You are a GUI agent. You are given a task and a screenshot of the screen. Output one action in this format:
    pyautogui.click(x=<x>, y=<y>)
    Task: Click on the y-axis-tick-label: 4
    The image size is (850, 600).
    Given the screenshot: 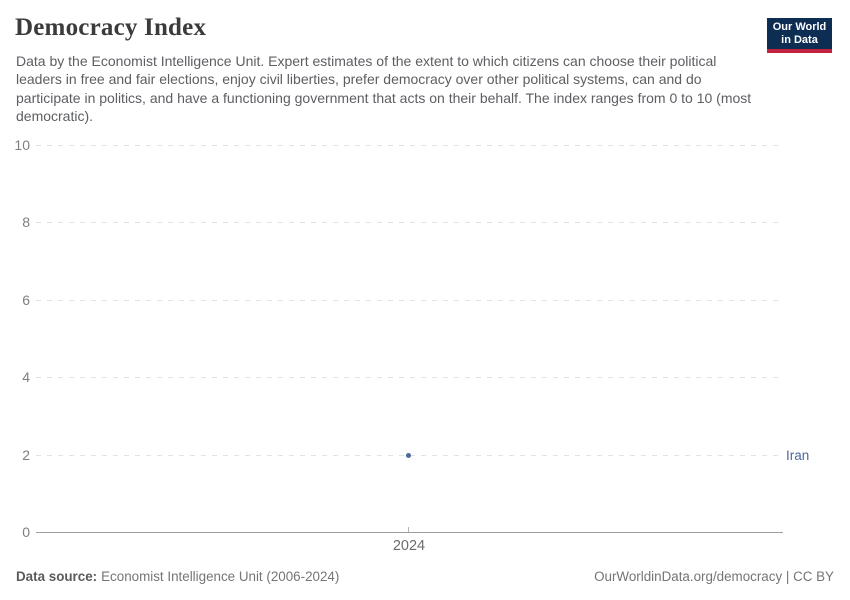 What is the action you would take?
    pyautogui.click(x=26, y=377)
    